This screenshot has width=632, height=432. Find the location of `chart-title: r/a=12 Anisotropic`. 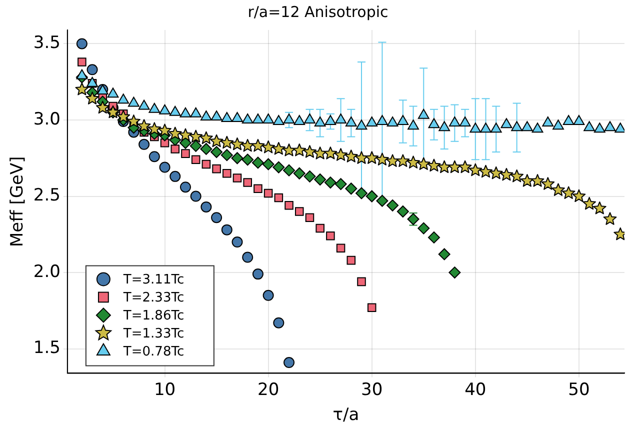

chart-title: r/a=12 Anisotropic is located at coordinates (318, 11).